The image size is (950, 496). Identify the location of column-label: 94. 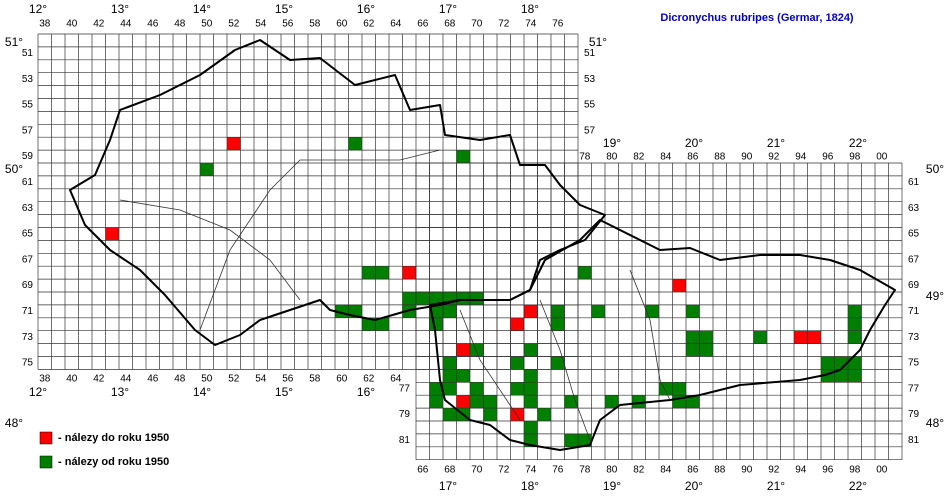
(801, 470).